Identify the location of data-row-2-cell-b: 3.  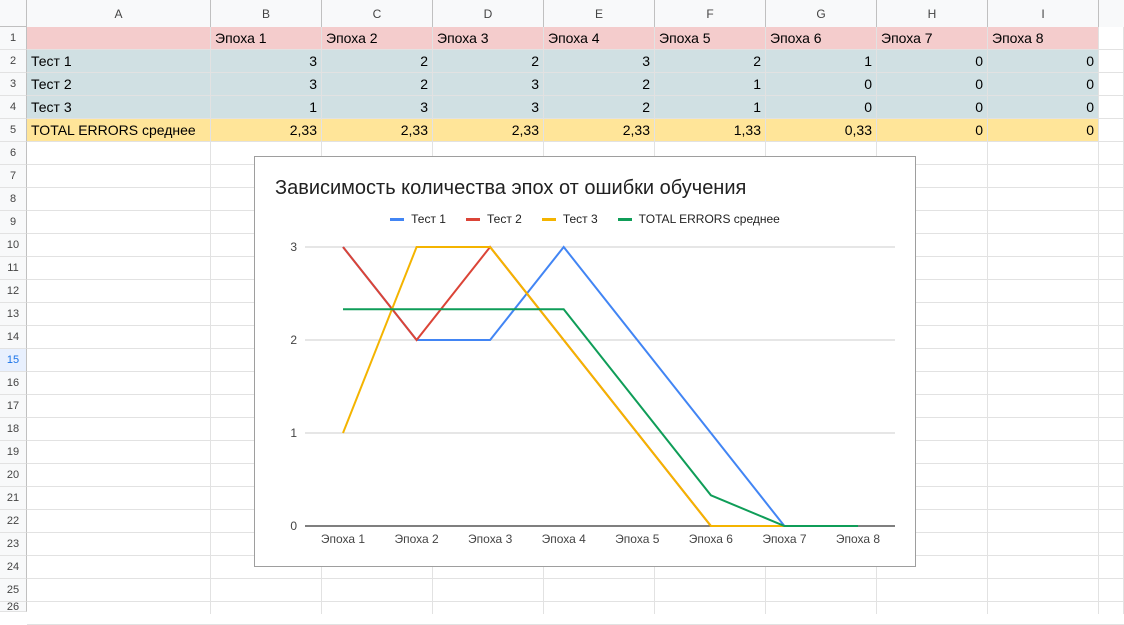
(266, 84).